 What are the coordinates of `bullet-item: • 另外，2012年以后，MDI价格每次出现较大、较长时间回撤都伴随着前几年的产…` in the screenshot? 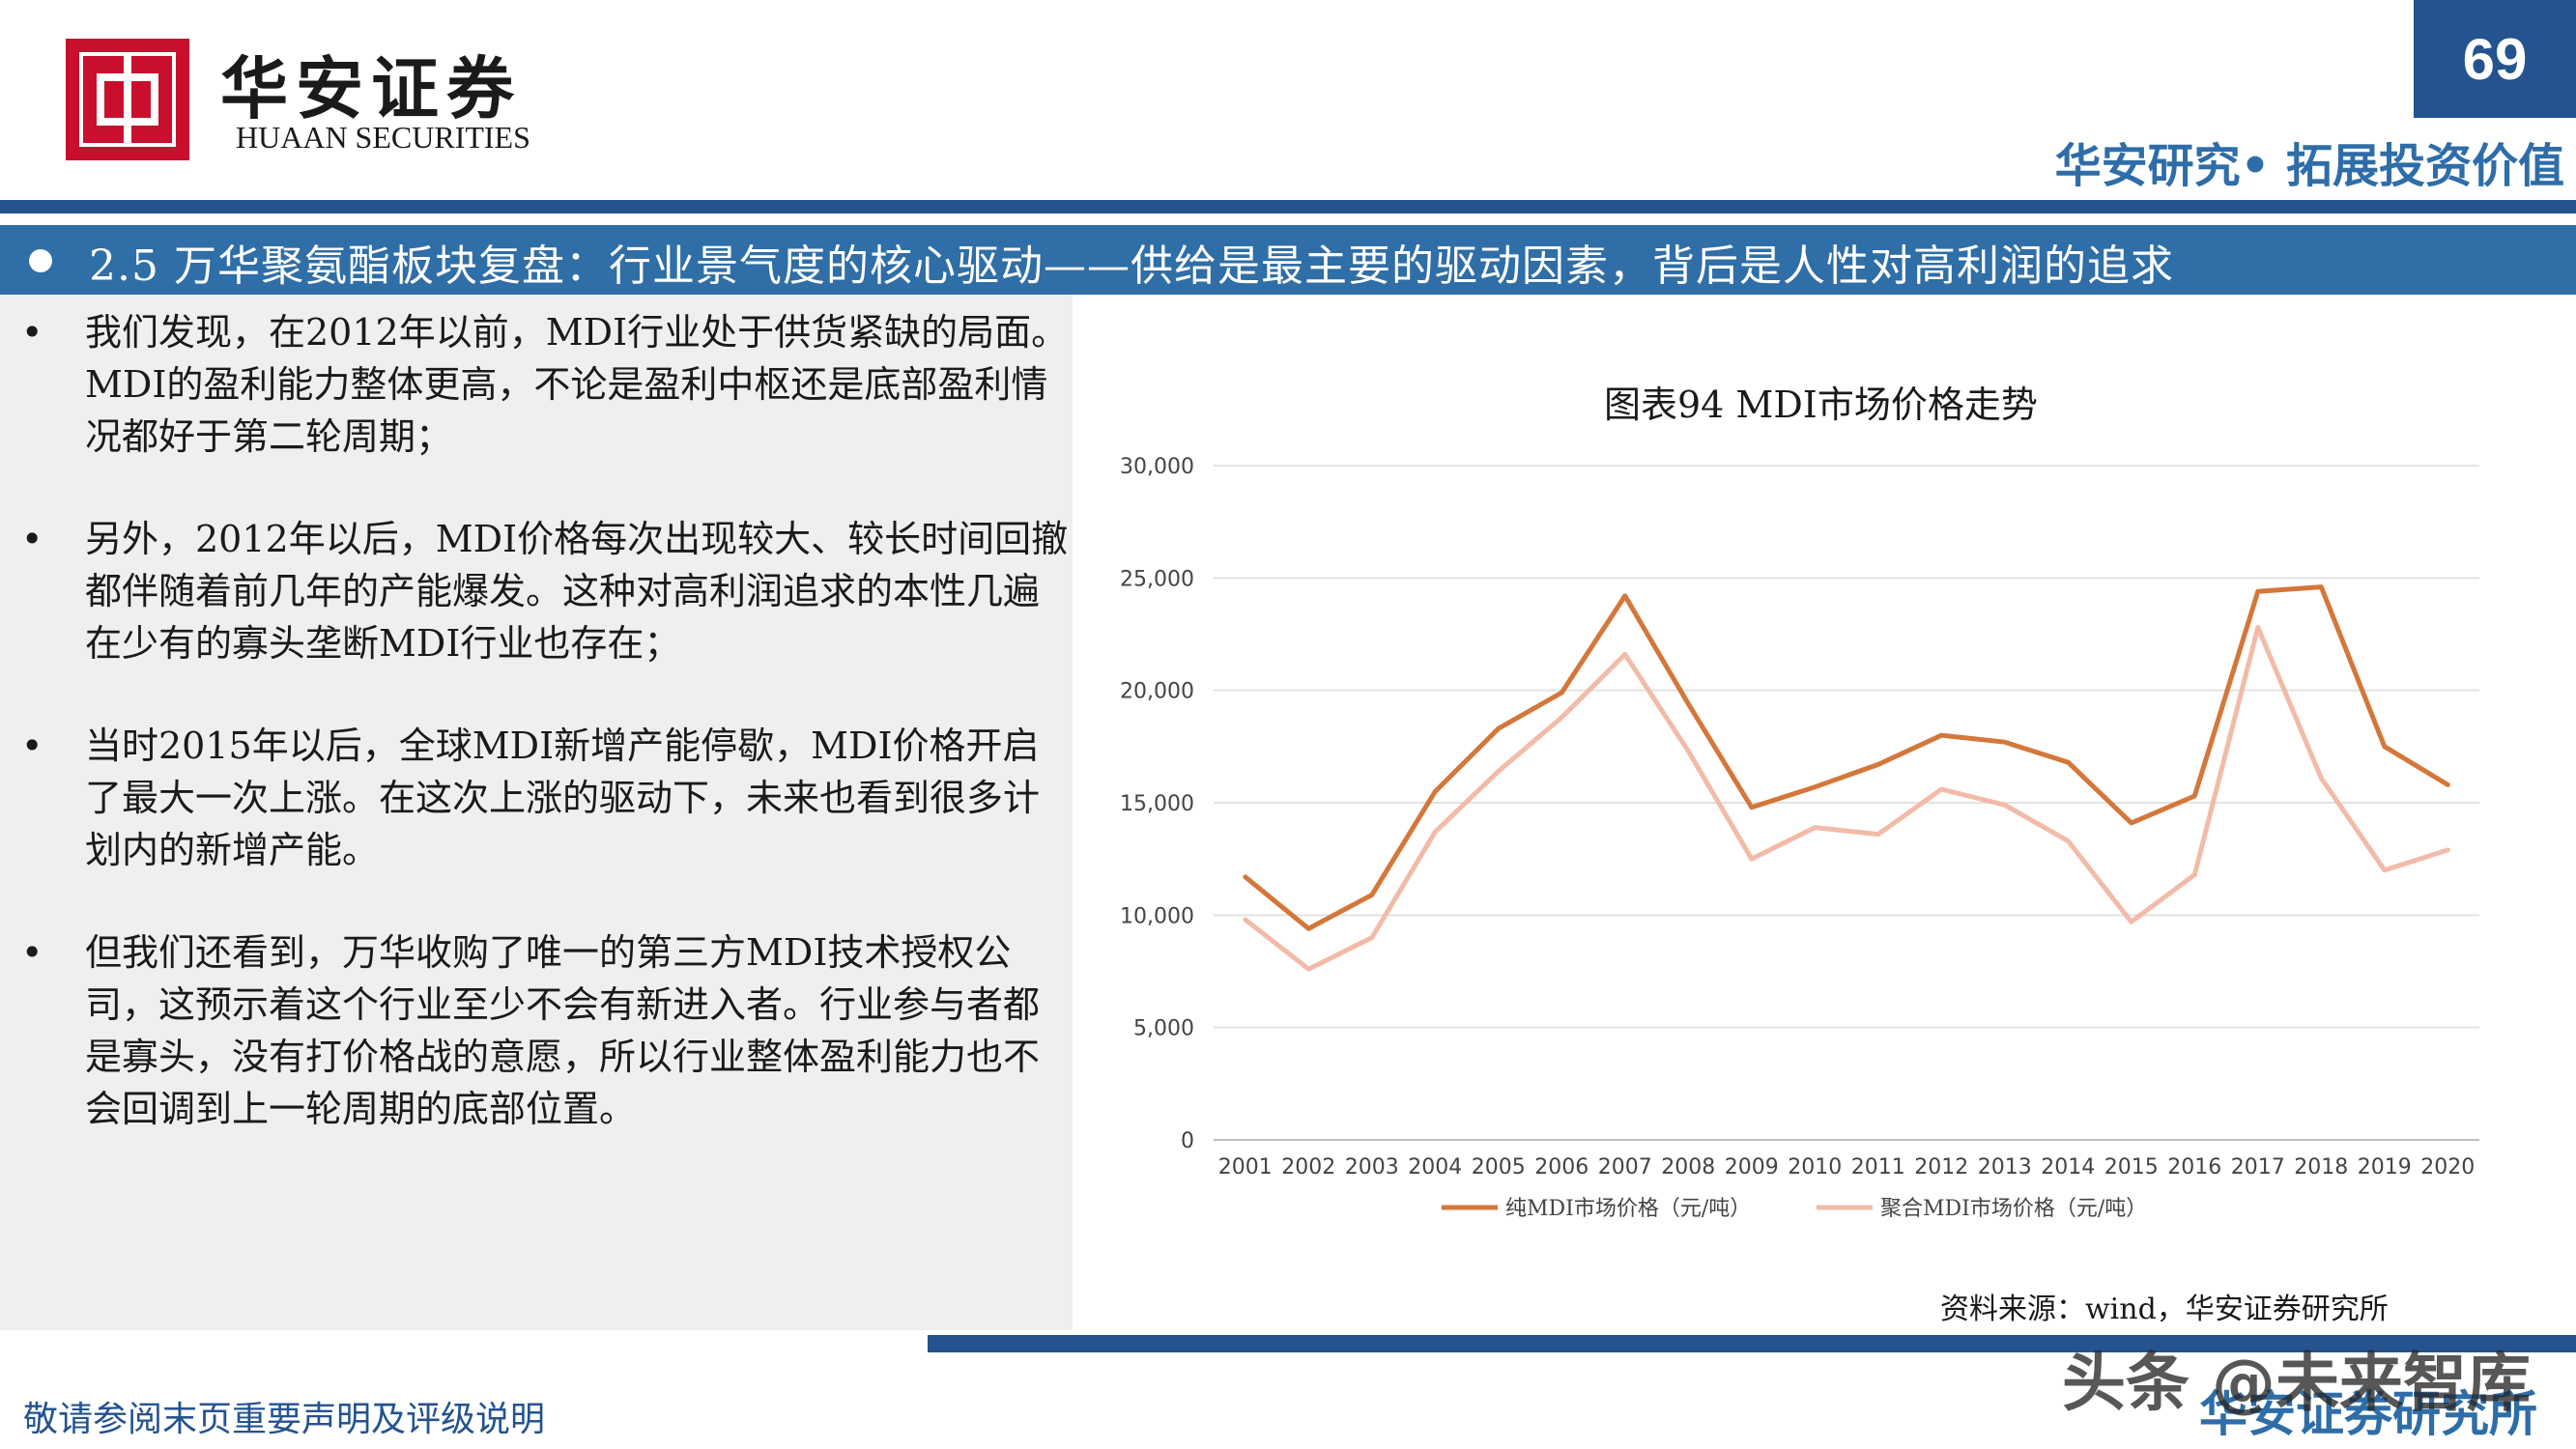 It's located at (546, 591).